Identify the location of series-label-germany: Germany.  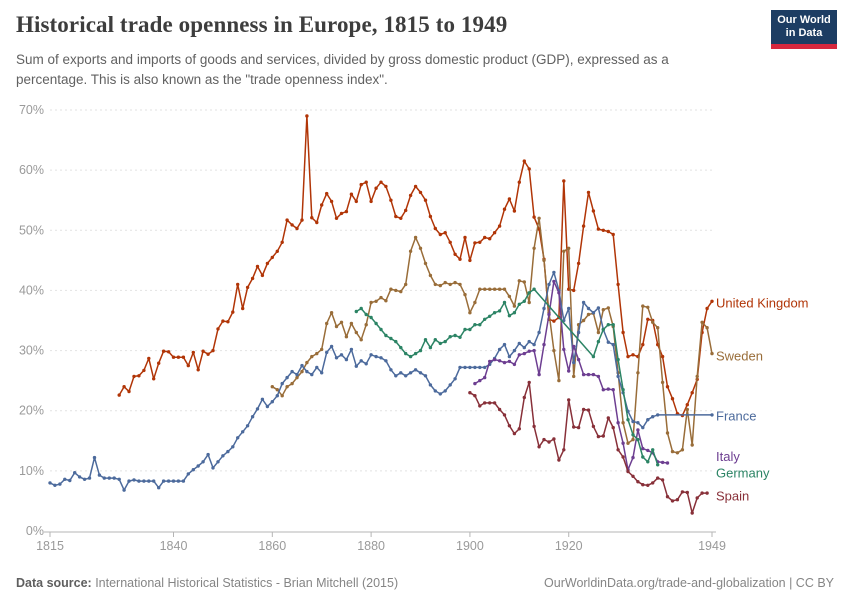
(743, 472).